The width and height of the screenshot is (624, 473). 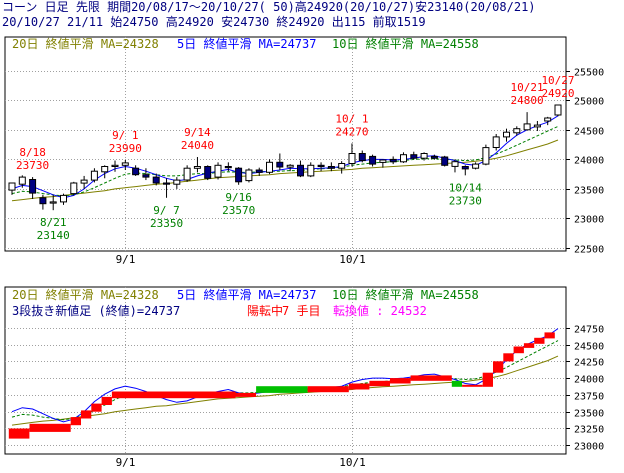 What do you see at coordinates (246, 294) in the screenshot?
I see `ma-legend-1: 5日 終値平滑 MA=24737` at bounding box center [246, 294].